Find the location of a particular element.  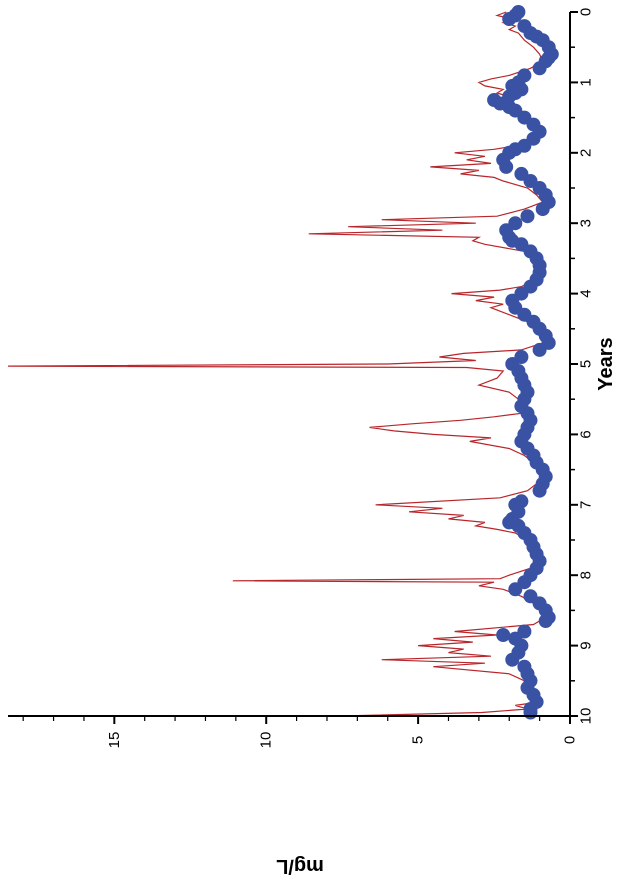

x-tick-label: 0 is located at coordinates (586, 12).